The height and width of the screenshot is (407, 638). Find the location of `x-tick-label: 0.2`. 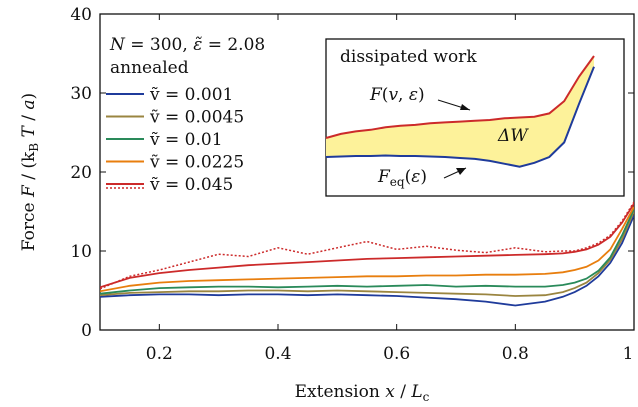

x-tick-label: 0.2 is located at coordinates (159, 354).